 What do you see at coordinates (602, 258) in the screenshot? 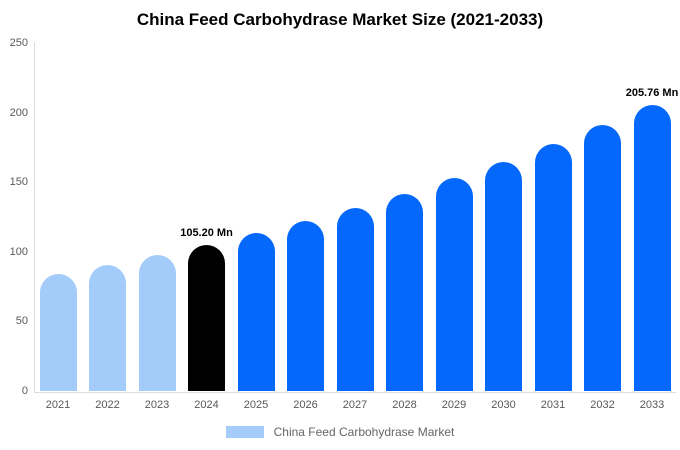
I see `bar-2032` at bounding box center [602, 258].